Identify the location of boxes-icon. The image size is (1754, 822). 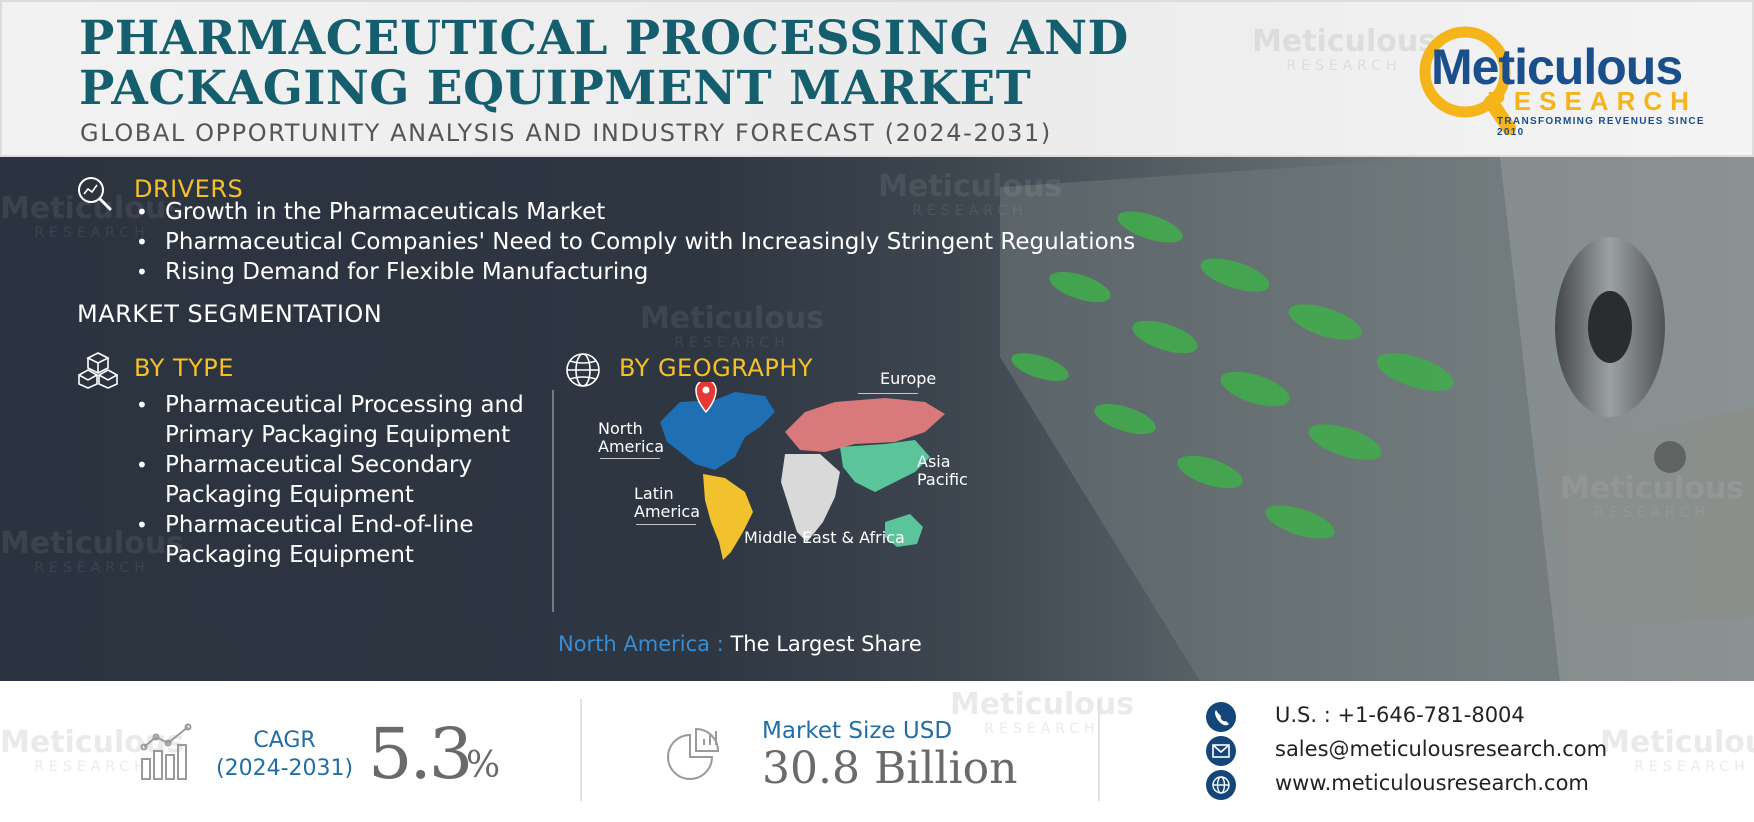
(98, 370).